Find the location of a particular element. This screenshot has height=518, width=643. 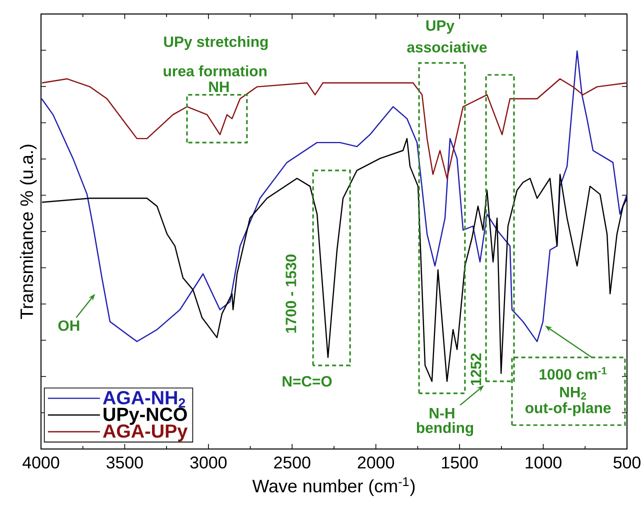

annotation: NH$_{2}$ is located at coordinates (573, 393).